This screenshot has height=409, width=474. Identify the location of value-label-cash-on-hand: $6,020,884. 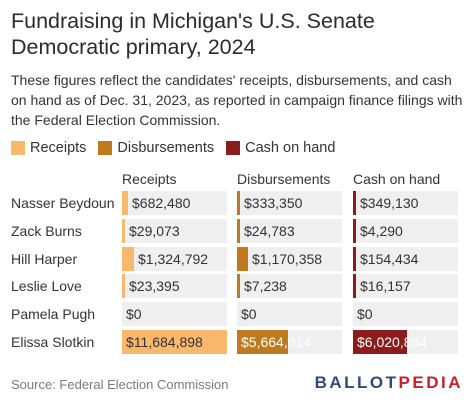
(392, 342).